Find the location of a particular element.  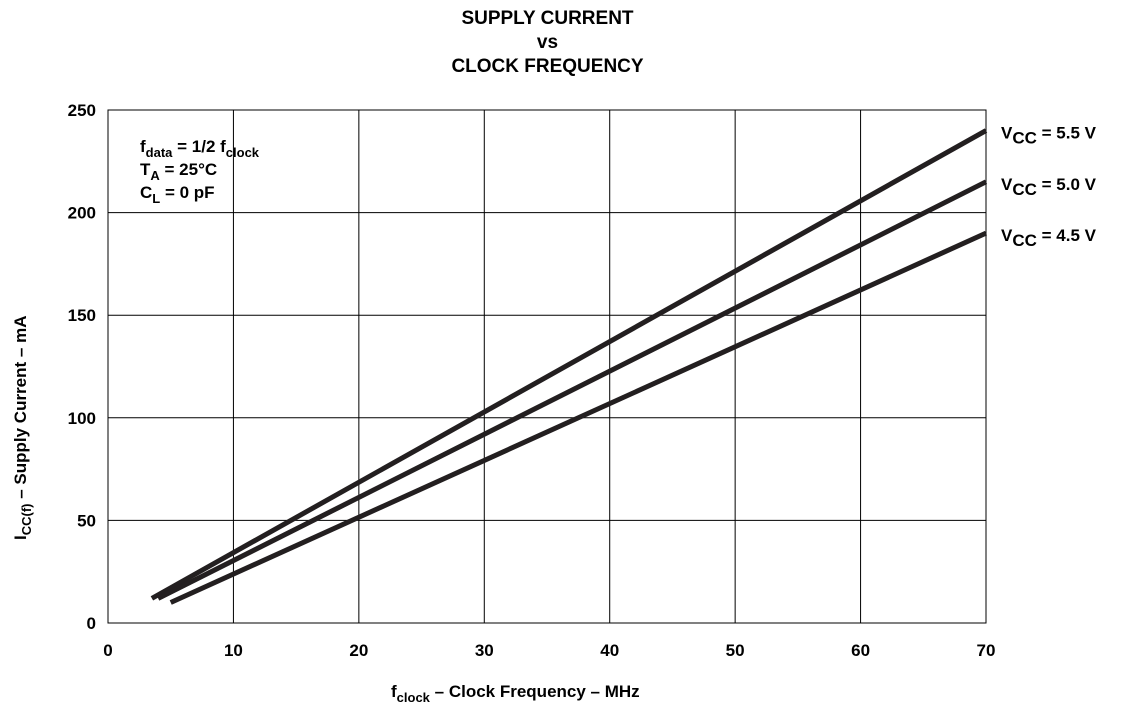

series-labels: VCC = 5.5 V VCC = 5.0 V VCC = 4.5 V is located at coordinates (1049, 187).